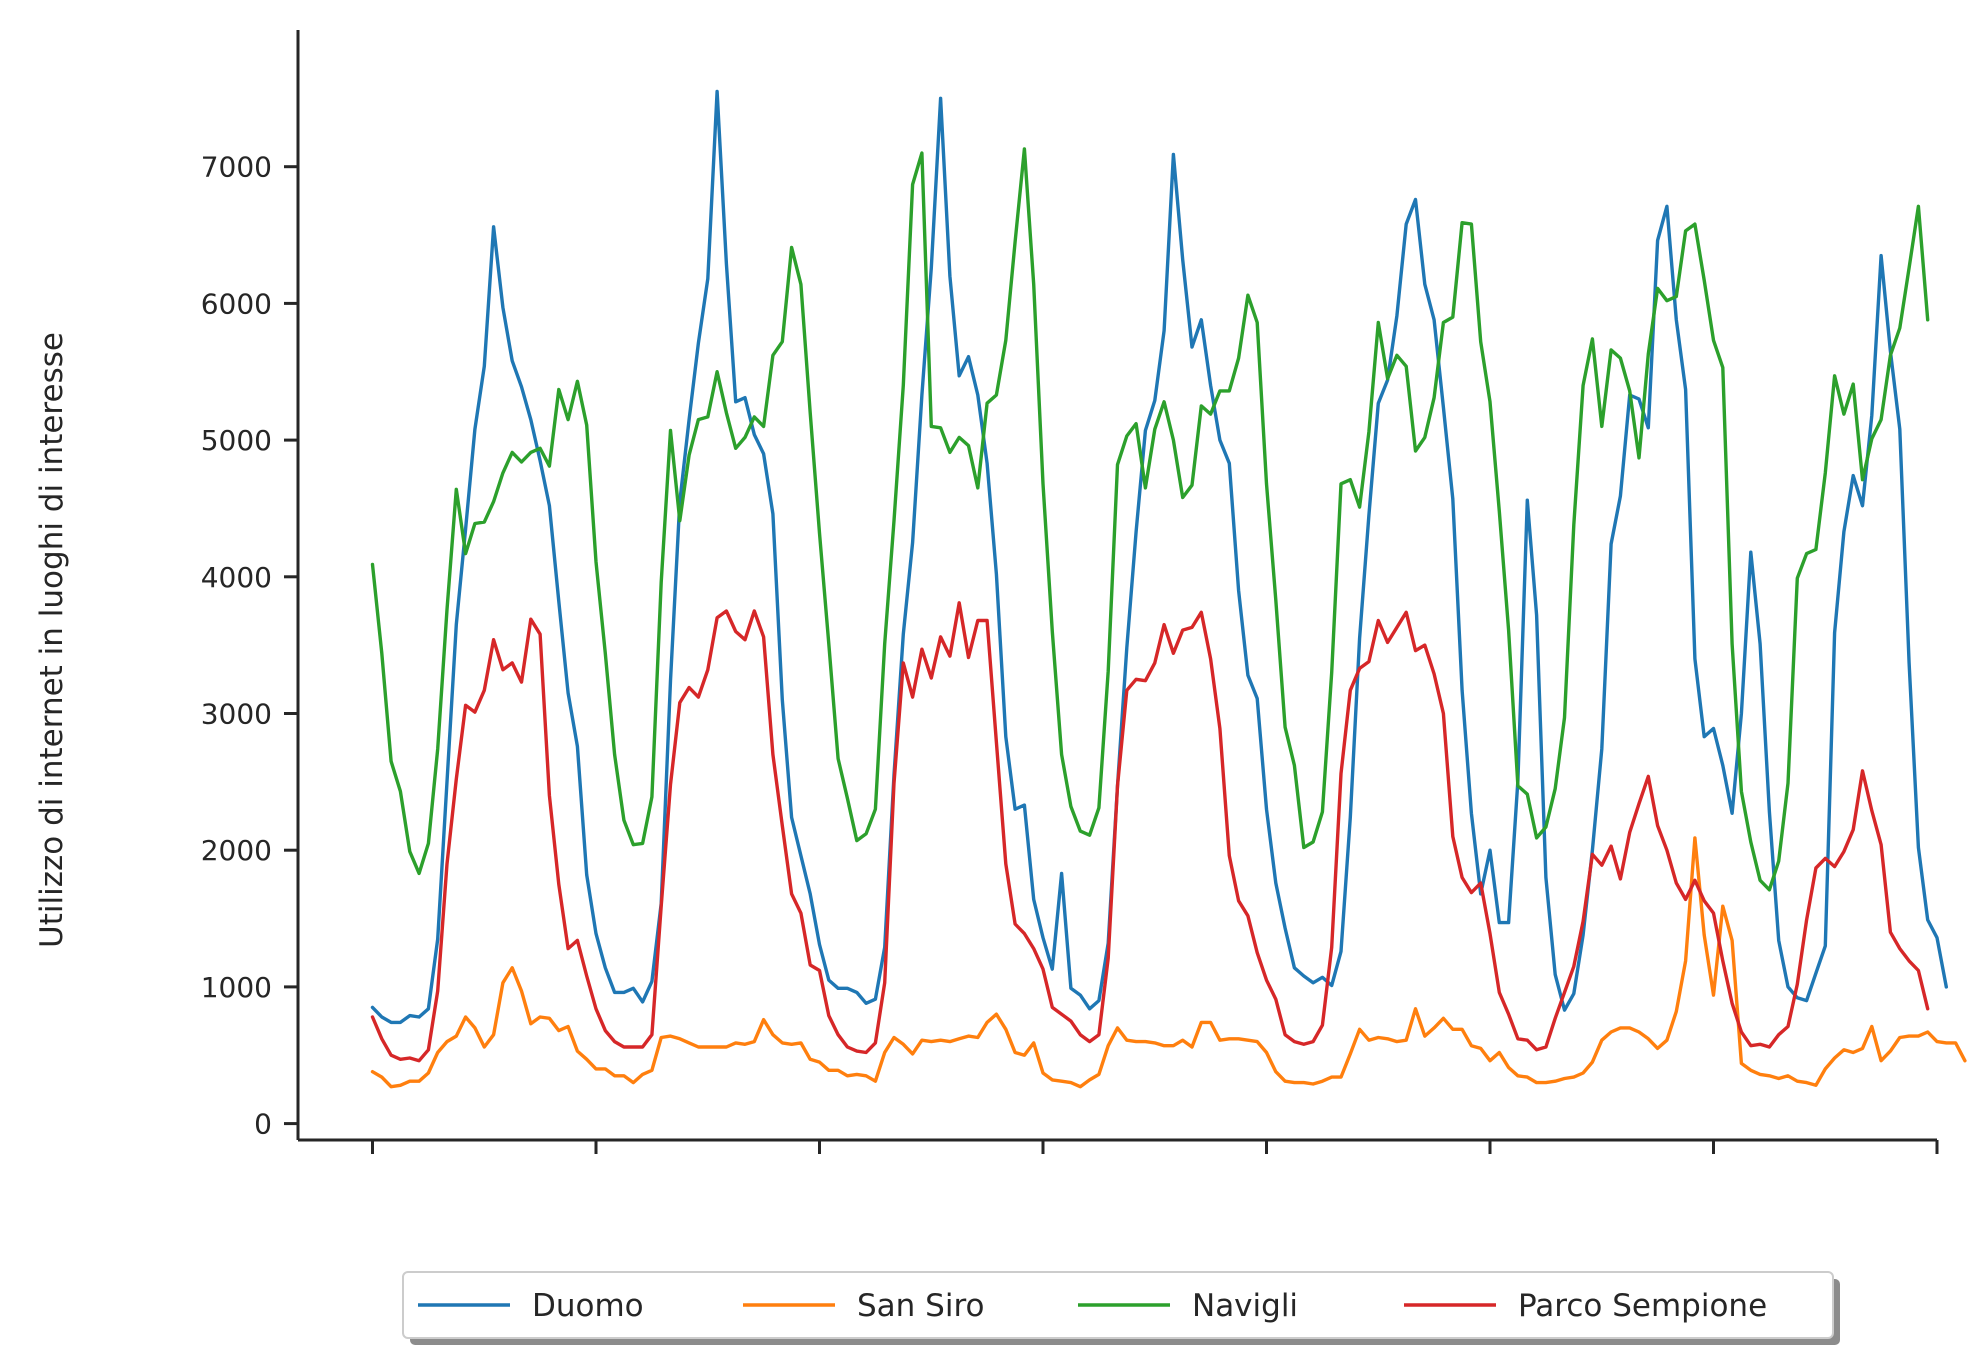 This screenshot has width=1971, height=1370. Describe the element at coordinates (236, 440) in the screenshot. I see `y-tick-label: 5000` at that location.